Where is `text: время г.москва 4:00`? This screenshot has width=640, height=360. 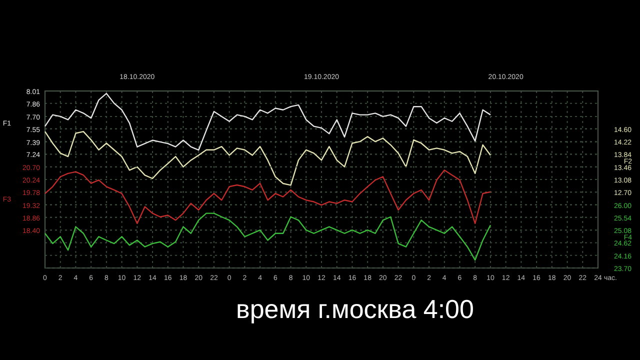
text: время г.москва 4:00 is located at coordinates (355, 309).